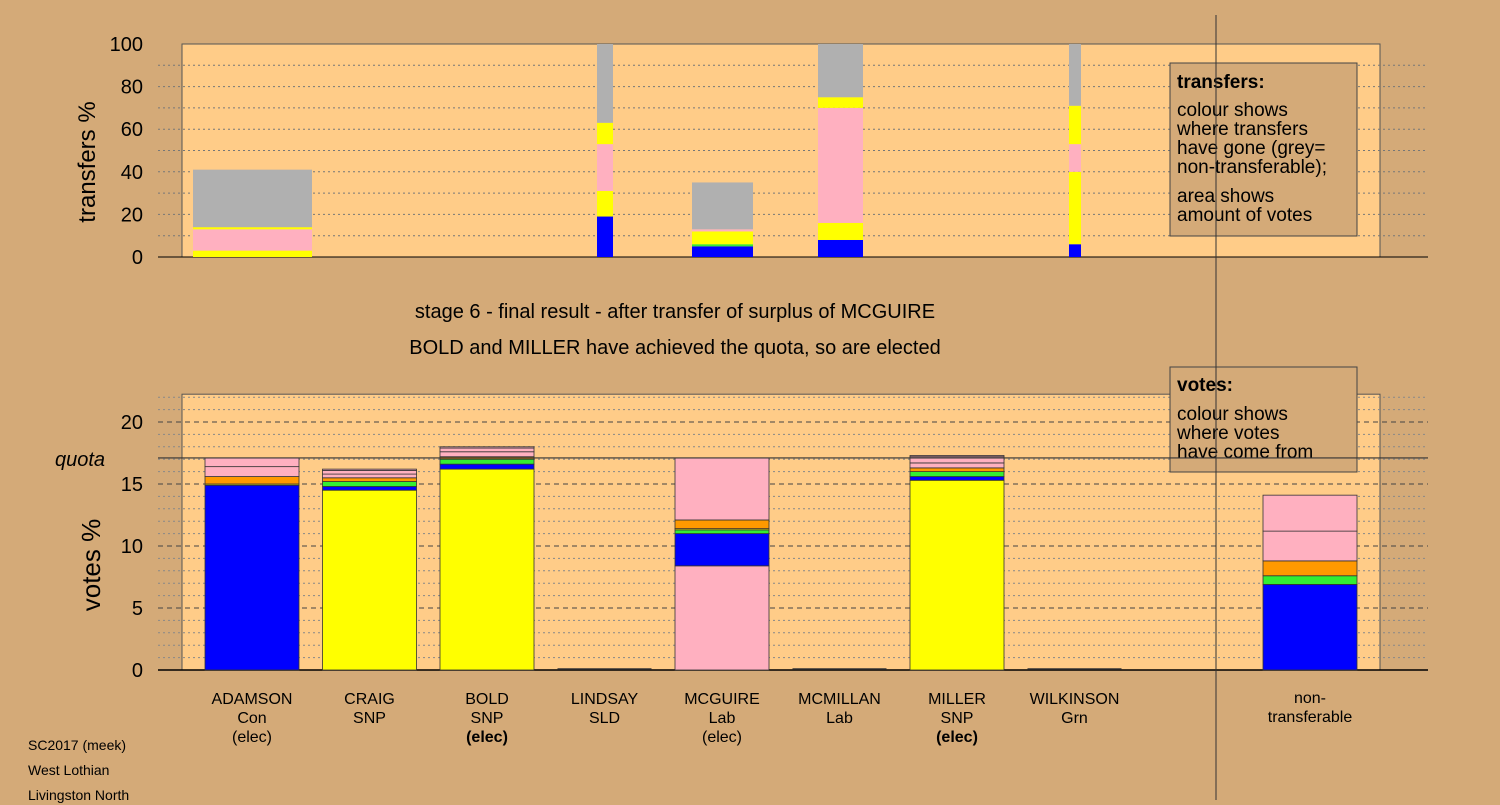 This screenshot has width=1500, height=805. What do you see at coordinates (957, 699) in the screenshot?
I see `candidate-name-label: MILLER` at bounding box center [957, 699].